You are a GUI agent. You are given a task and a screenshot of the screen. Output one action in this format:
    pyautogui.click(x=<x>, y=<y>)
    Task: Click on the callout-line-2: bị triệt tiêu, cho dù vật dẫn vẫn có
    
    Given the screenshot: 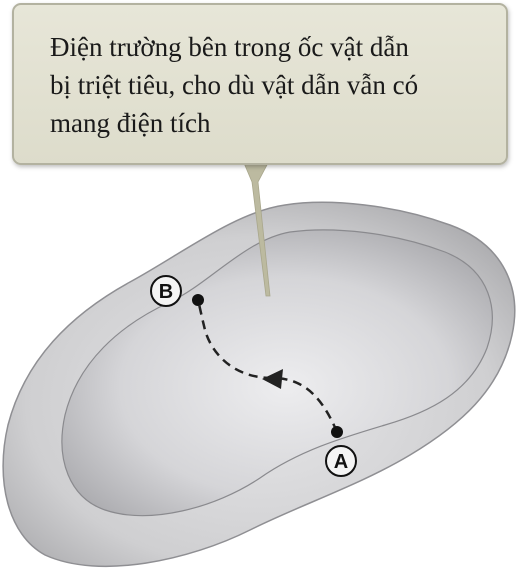 What is the action you would take?
    pyautogui.click(x=234, y=85)
    